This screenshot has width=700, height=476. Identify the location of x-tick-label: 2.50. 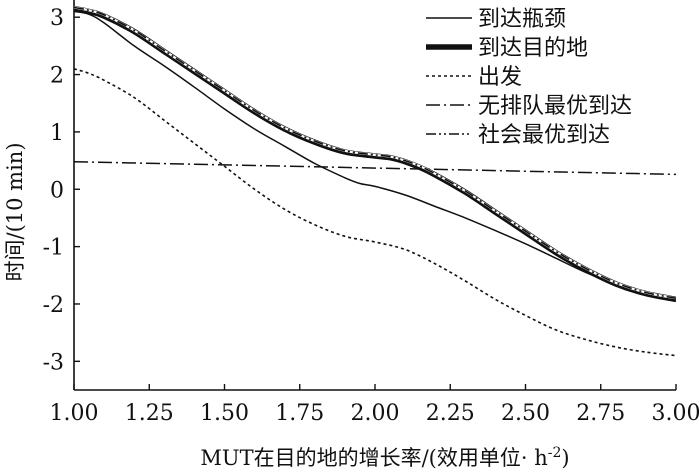
(525, 413).